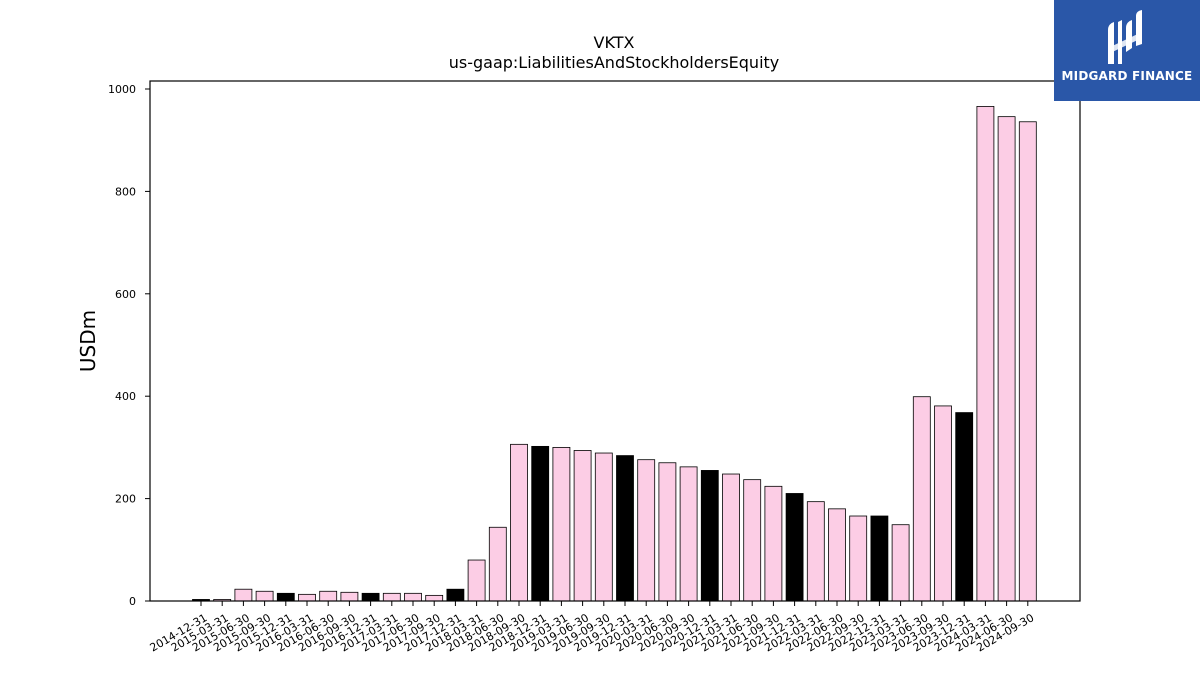 This screenshot has width=1200, height=675. I want to click on y-tick-label: 400, so click(125, 396).